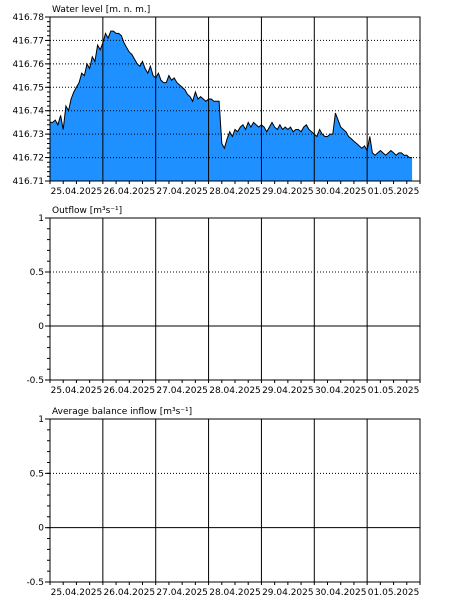 This screenshot has width=450, height=610. I want to click on y-tick-label: 416.77, so click(29, 41).